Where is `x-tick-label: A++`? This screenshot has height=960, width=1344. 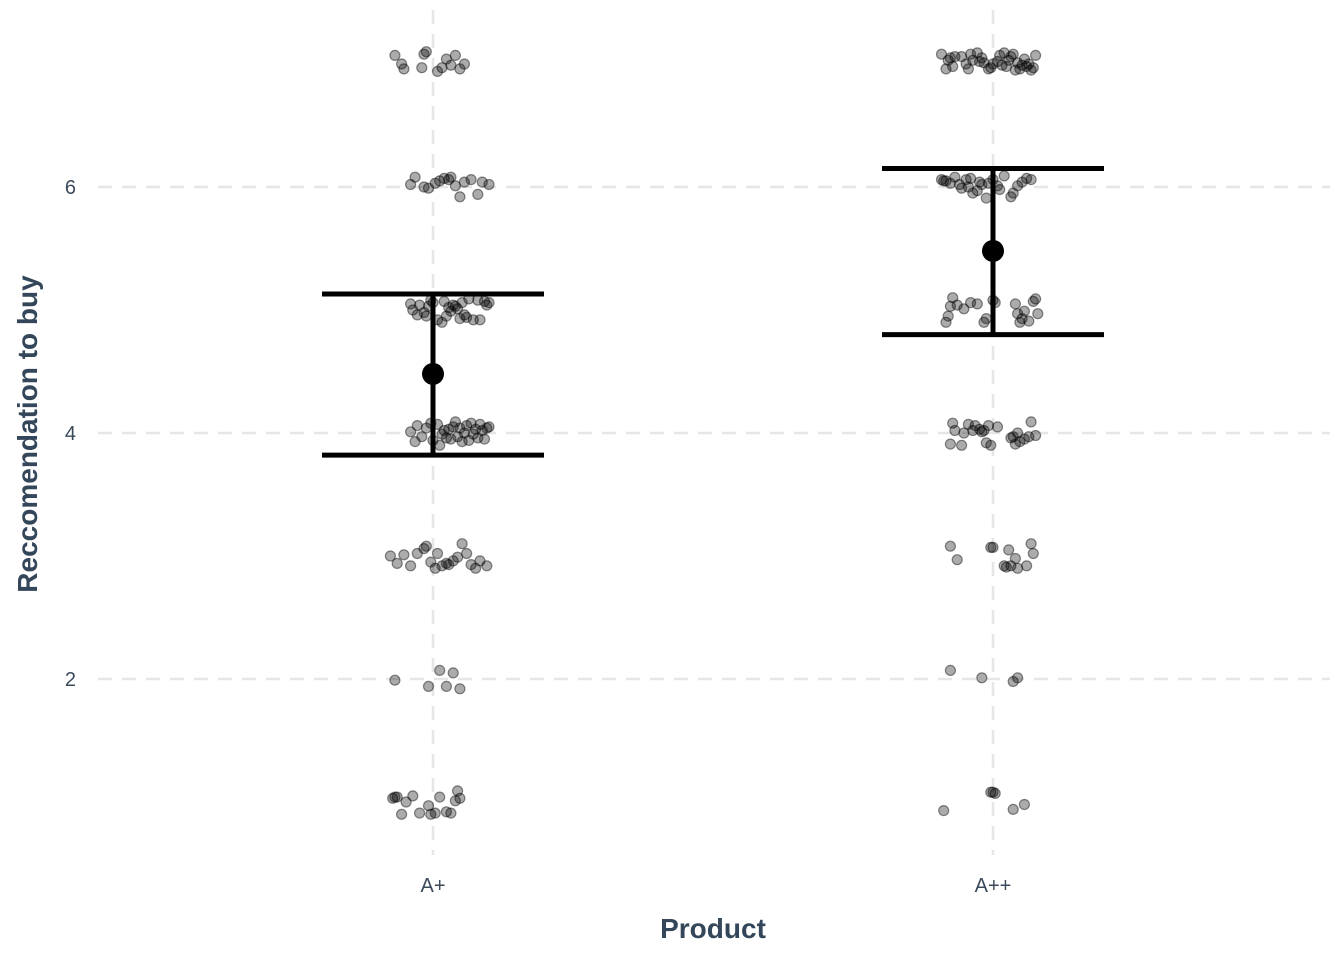 x-tick-label: A++ is located at coordinates (993, 886).